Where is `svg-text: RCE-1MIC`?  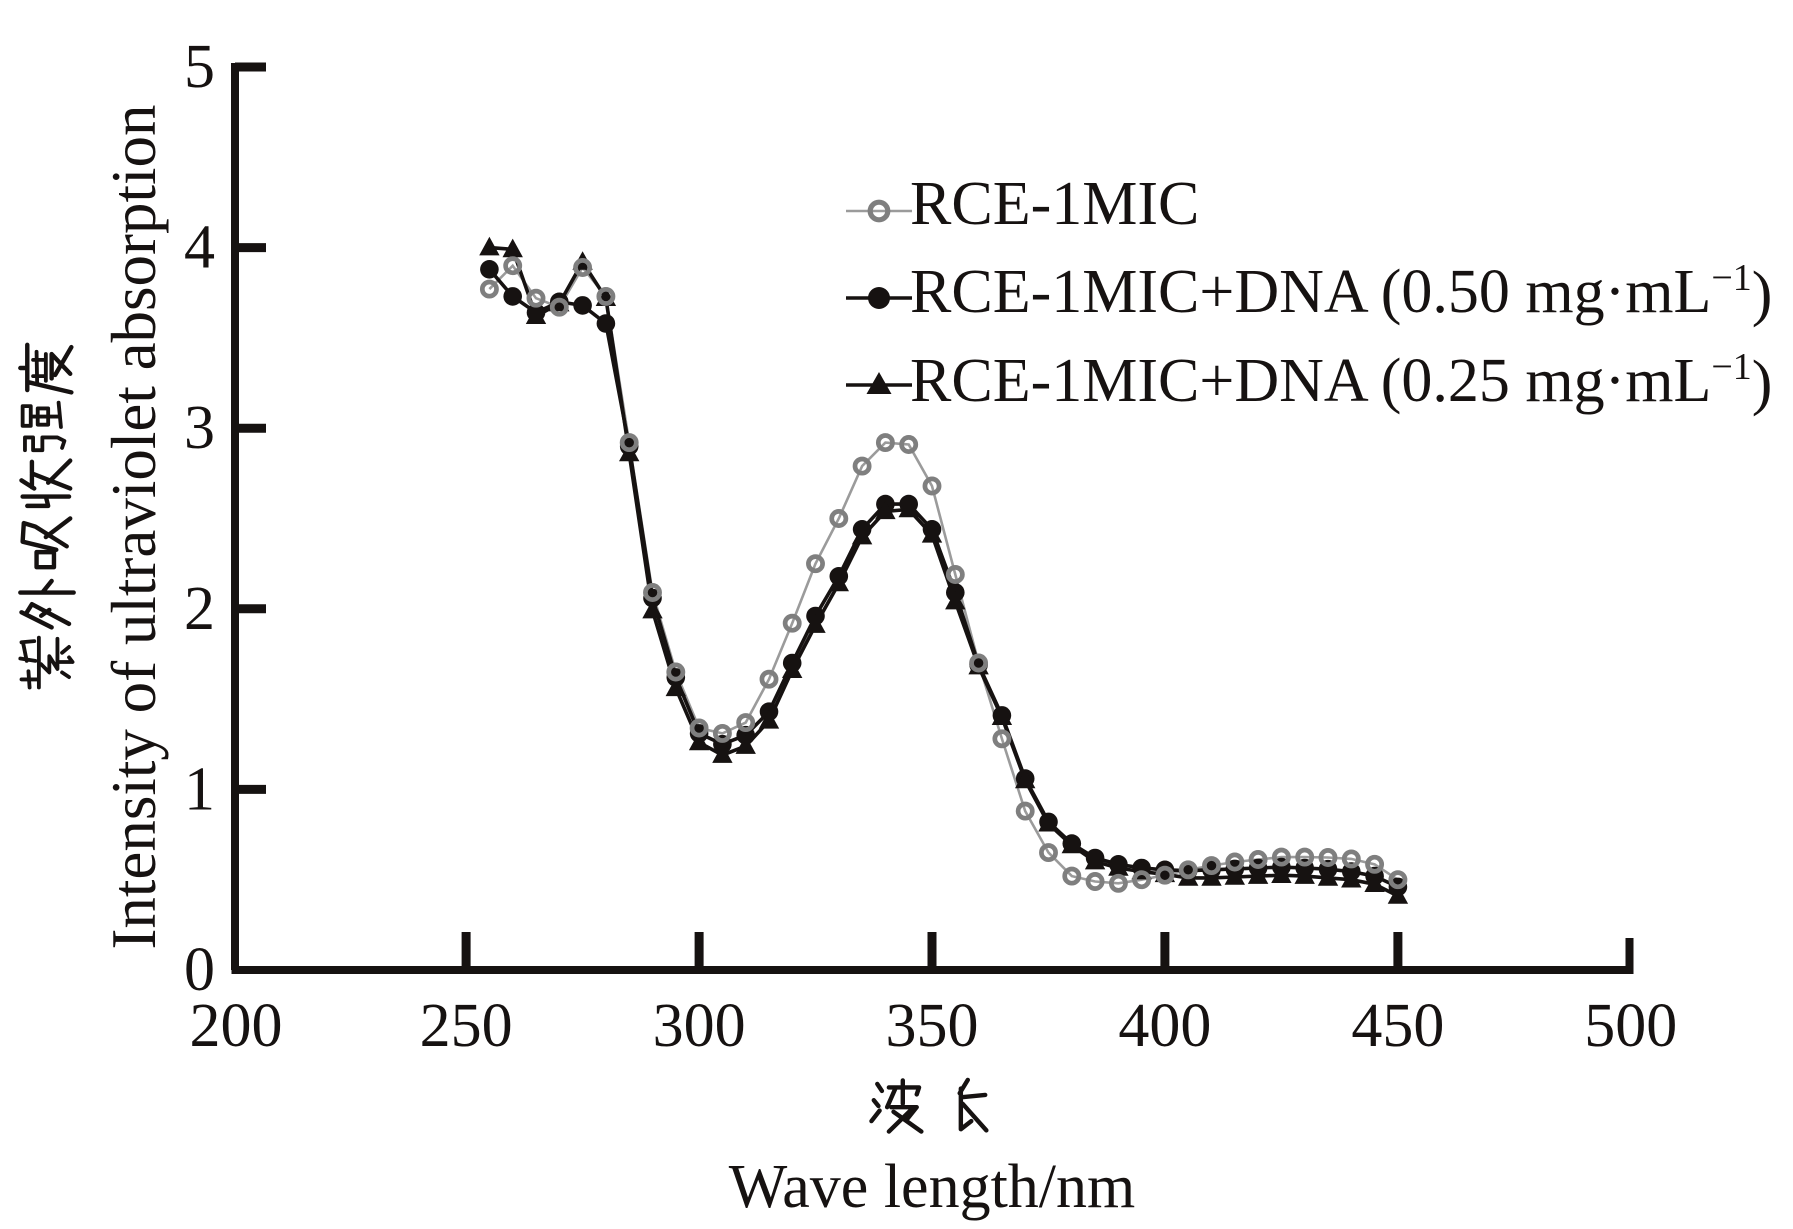
svg-text: RCE-1MIC is located at coordinates (1054, 204).